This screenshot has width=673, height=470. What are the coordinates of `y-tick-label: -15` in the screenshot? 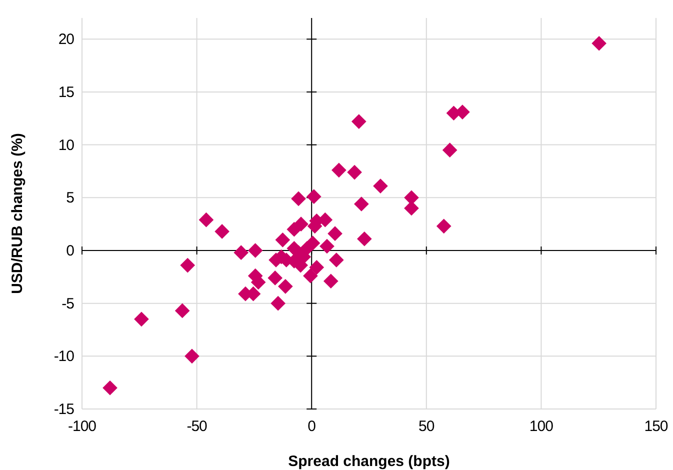 It's located at (64, 409).